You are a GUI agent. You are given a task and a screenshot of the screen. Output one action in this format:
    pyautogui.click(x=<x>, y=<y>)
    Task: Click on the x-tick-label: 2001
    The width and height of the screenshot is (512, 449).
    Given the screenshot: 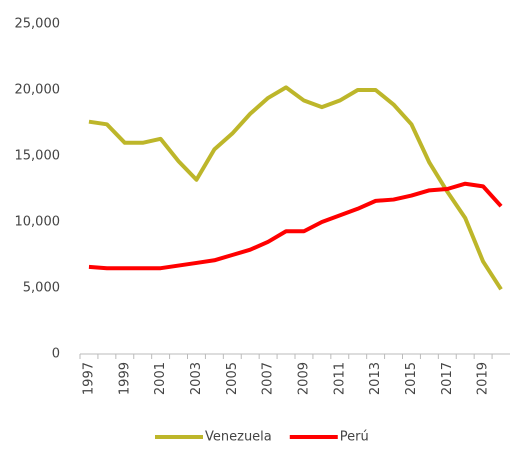 What is the action you would take?
    pyautogui.click(x=160, y=378)
    